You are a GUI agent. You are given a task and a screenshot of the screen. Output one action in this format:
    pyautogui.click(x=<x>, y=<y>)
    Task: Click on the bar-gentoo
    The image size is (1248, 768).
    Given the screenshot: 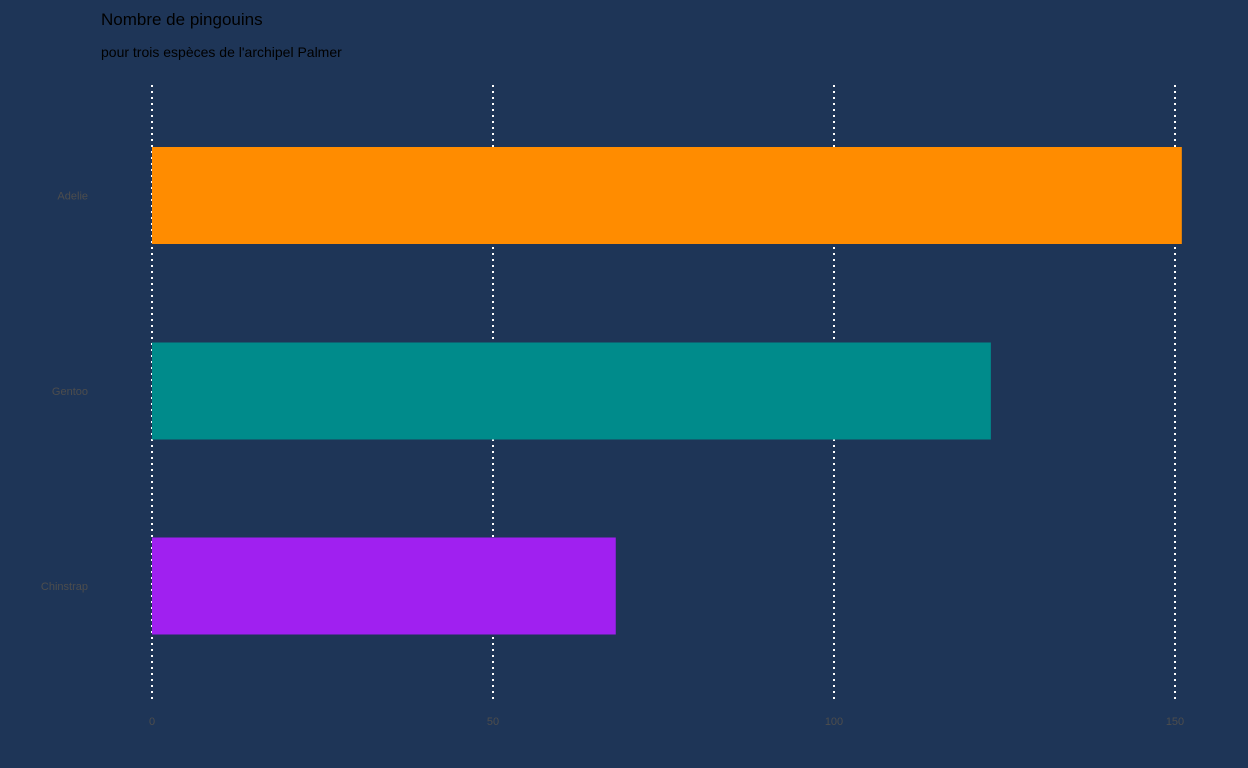 What is the action you would take?
    pyautogui.click(x=571, y=391)
    